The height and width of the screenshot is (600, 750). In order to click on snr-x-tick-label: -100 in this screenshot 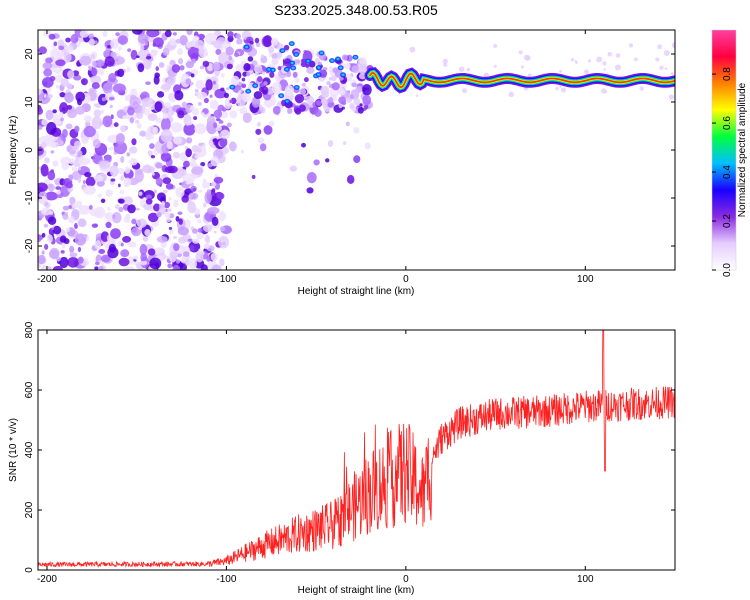, I will do `click(226, 579)`.